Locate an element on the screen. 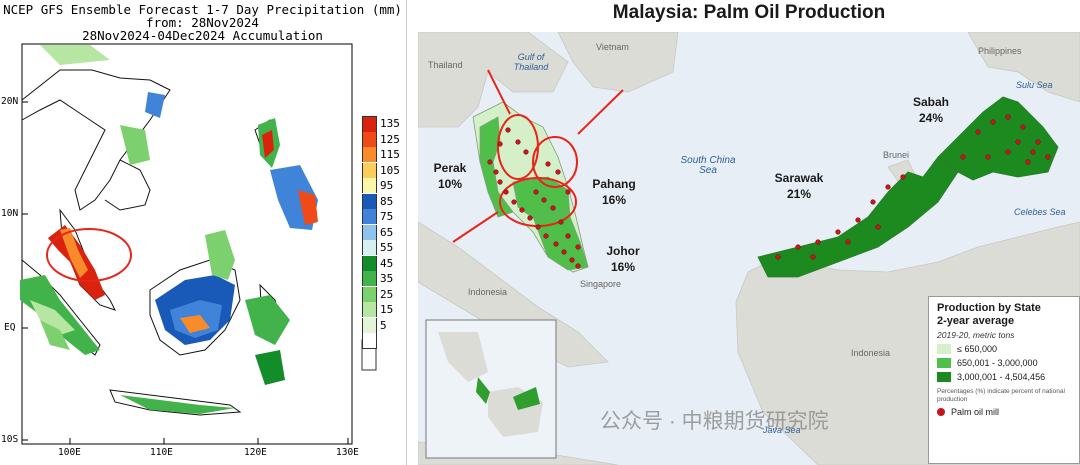 The height and width of the screenshot is (465, 1080). colorbar-label: 85 is located at coordinates (387, 201).